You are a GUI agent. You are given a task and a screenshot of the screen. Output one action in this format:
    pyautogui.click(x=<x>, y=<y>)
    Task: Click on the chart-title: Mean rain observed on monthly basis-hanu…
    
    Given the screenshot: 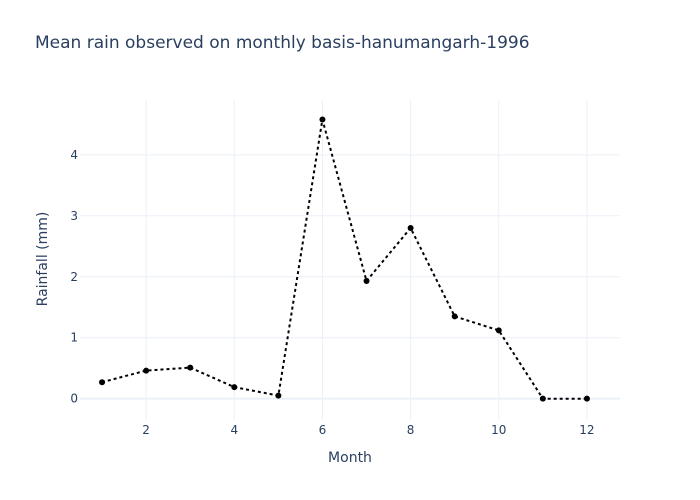 What is the action you would take?
    pyautogui.click(x=282, y=43)
    